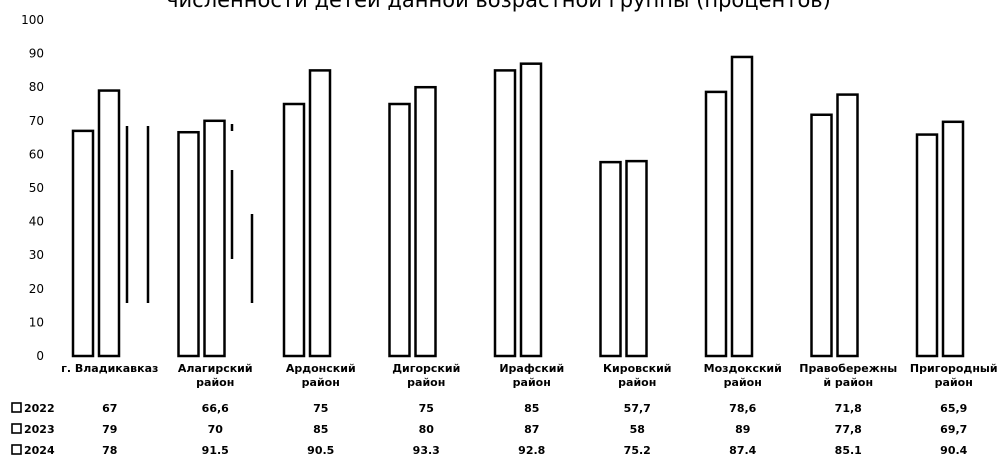  Describe the element at coordinates (848, 450) in the screenshot. I see `data-table-cell: 85.1` at that location.